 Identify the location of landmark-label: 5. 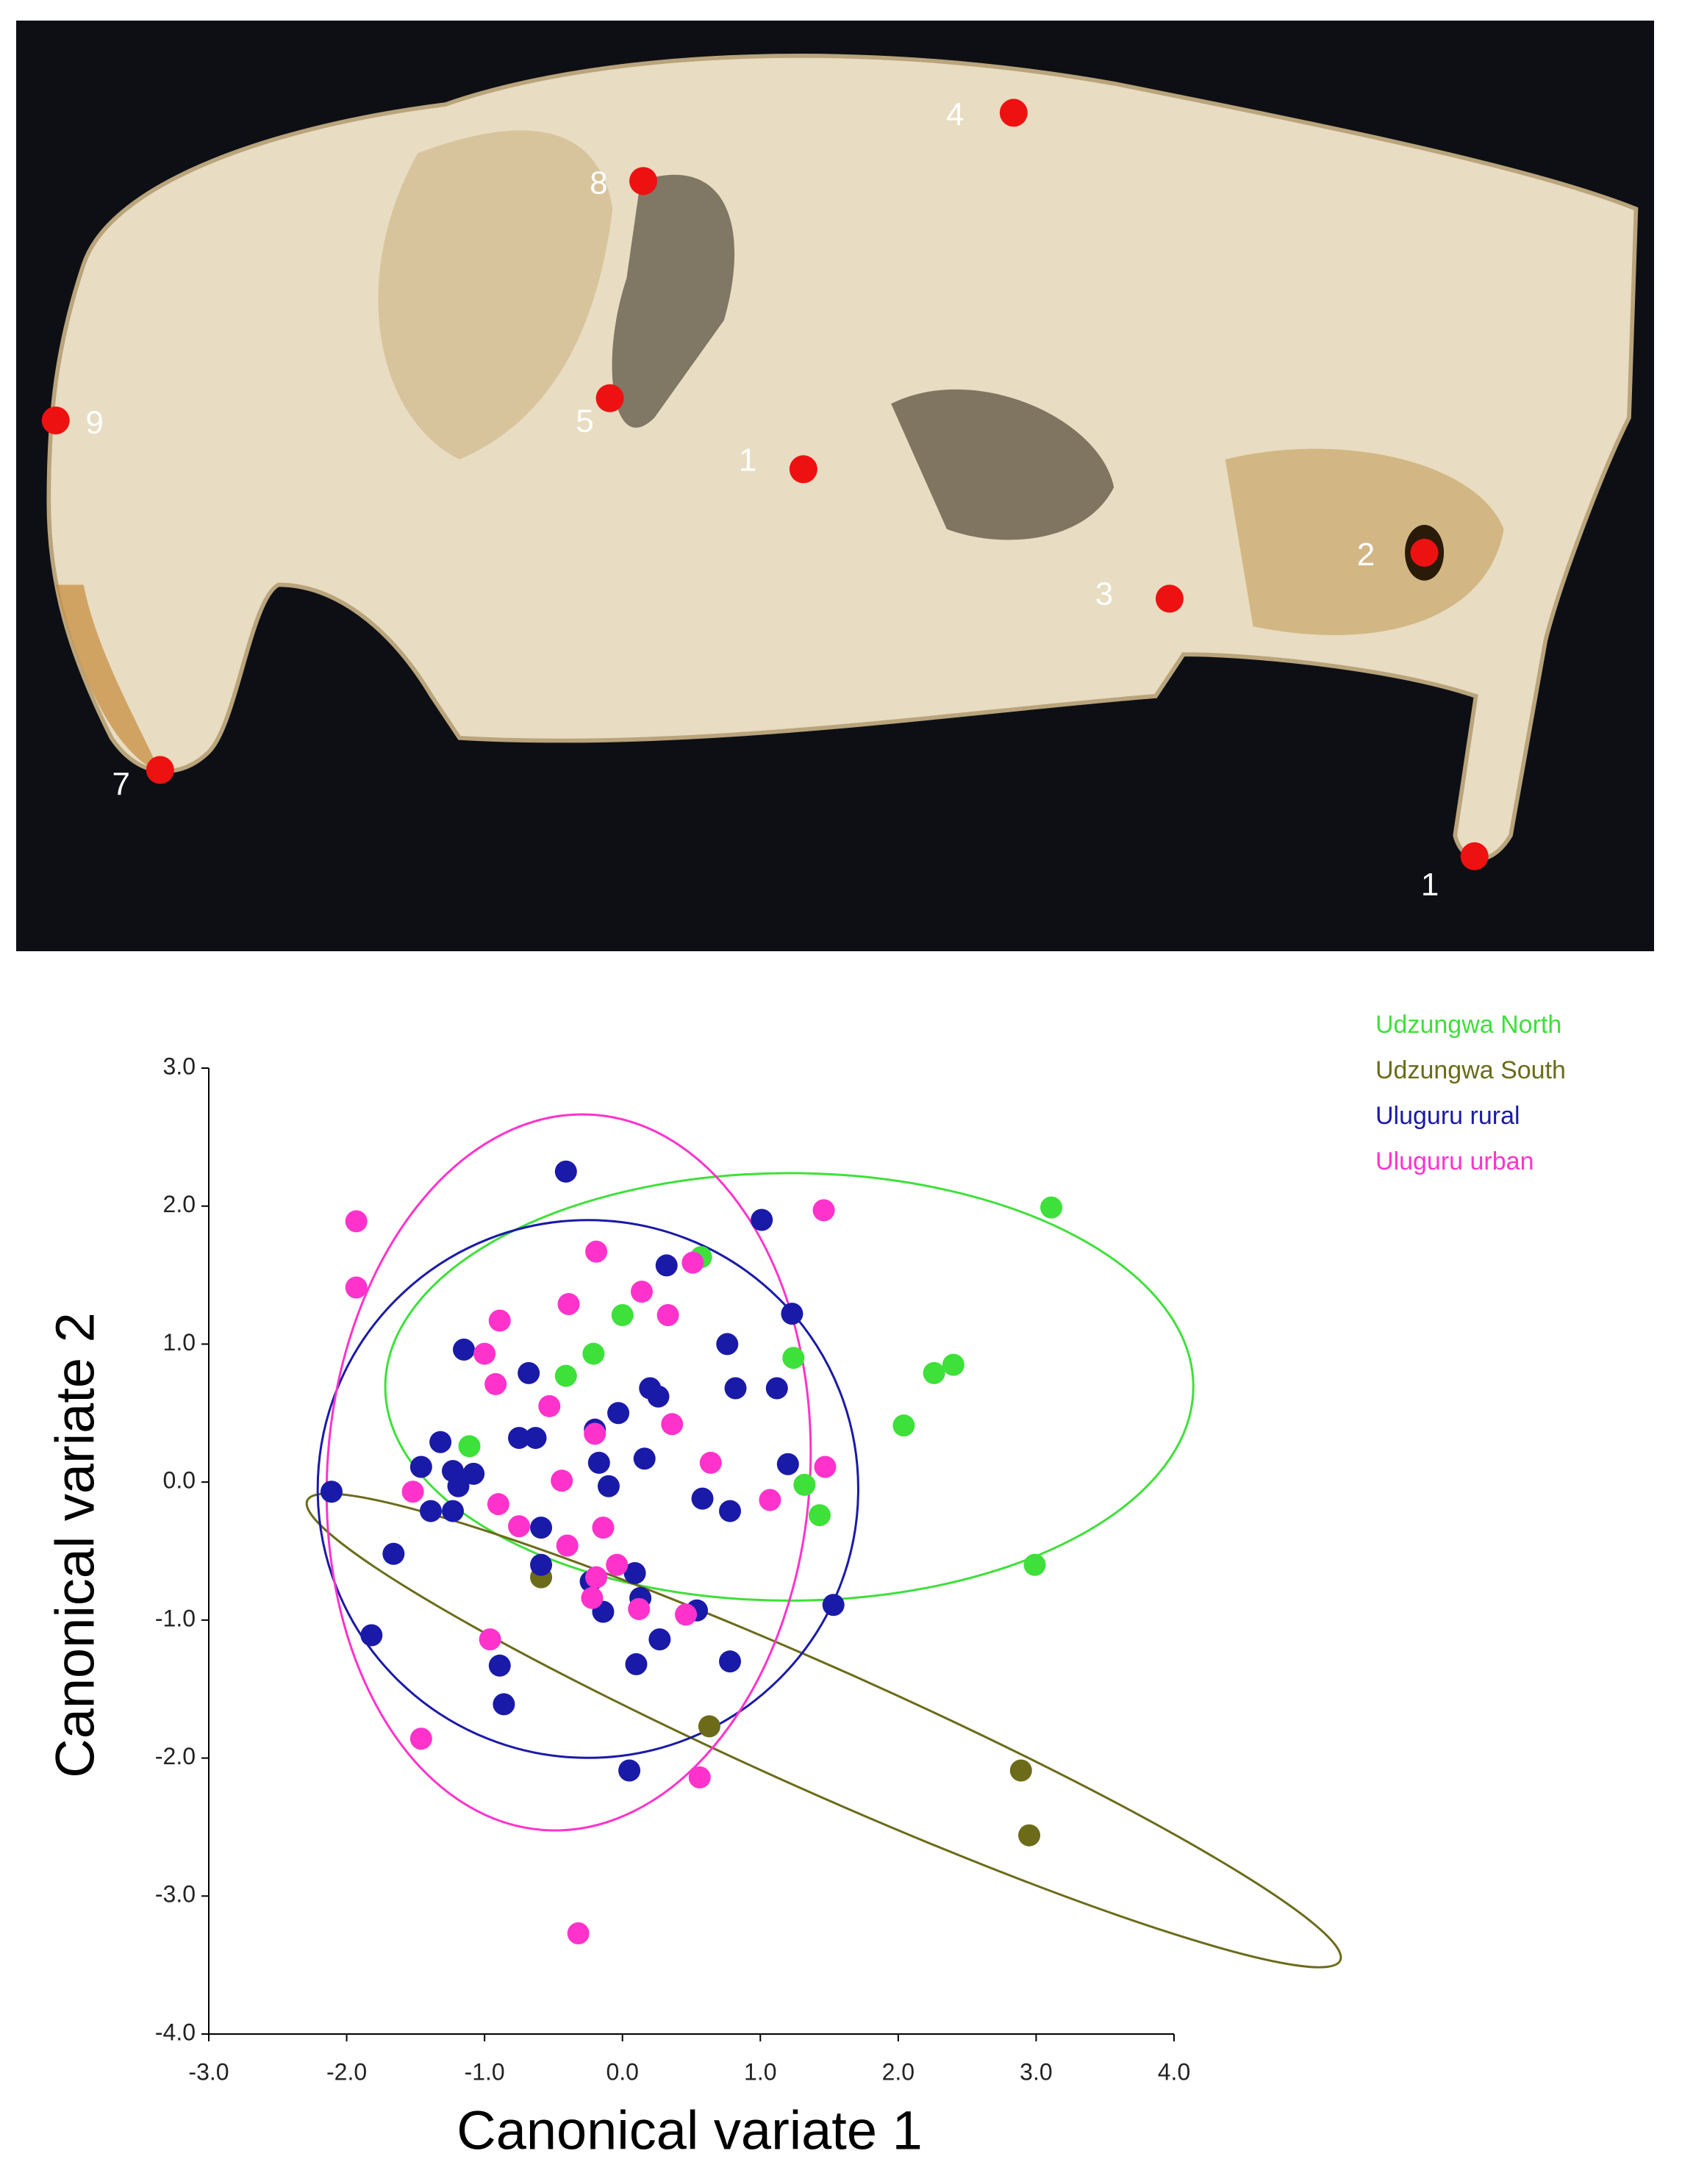
(584, 421).